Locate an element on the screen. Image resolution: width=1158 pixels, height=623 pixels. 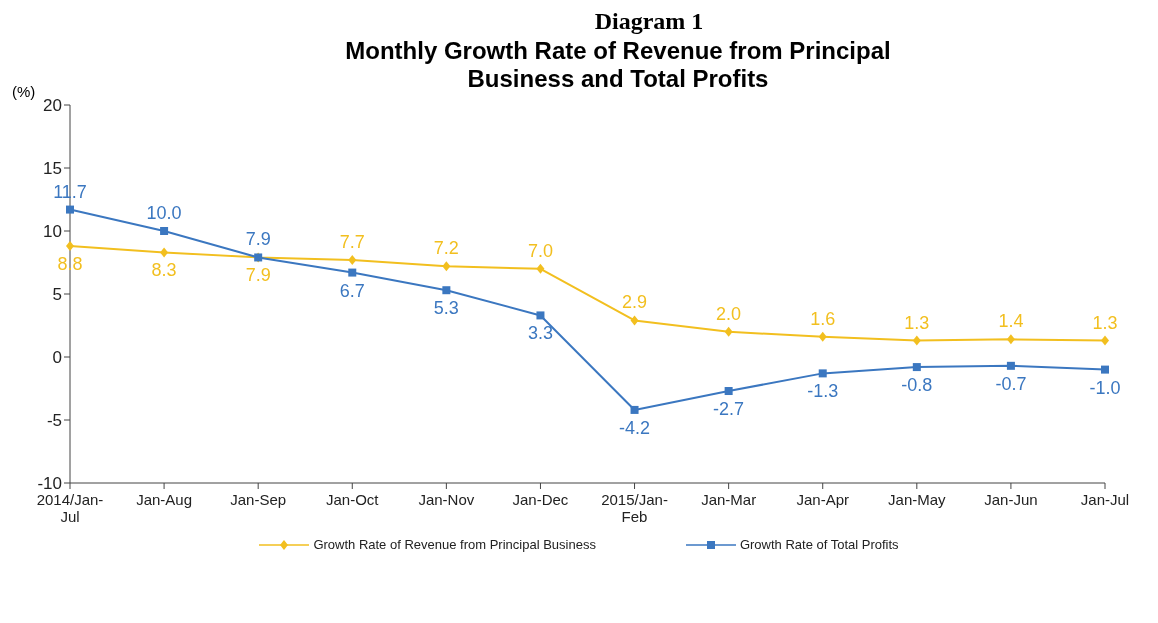
x-tick-label: Jan-Aug is located at coordinates (164, 499).